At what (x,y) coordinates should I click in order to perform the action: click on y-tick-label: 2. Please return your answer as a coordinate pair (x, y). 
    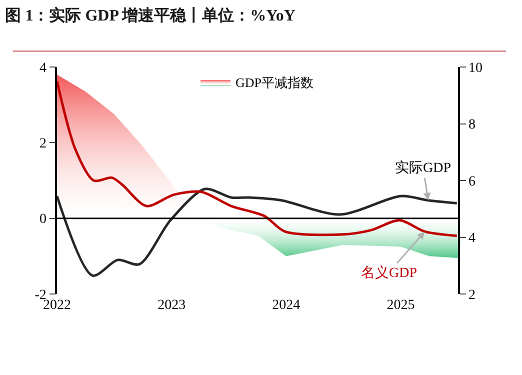
    Looking at the image, I should click on (42, 144).